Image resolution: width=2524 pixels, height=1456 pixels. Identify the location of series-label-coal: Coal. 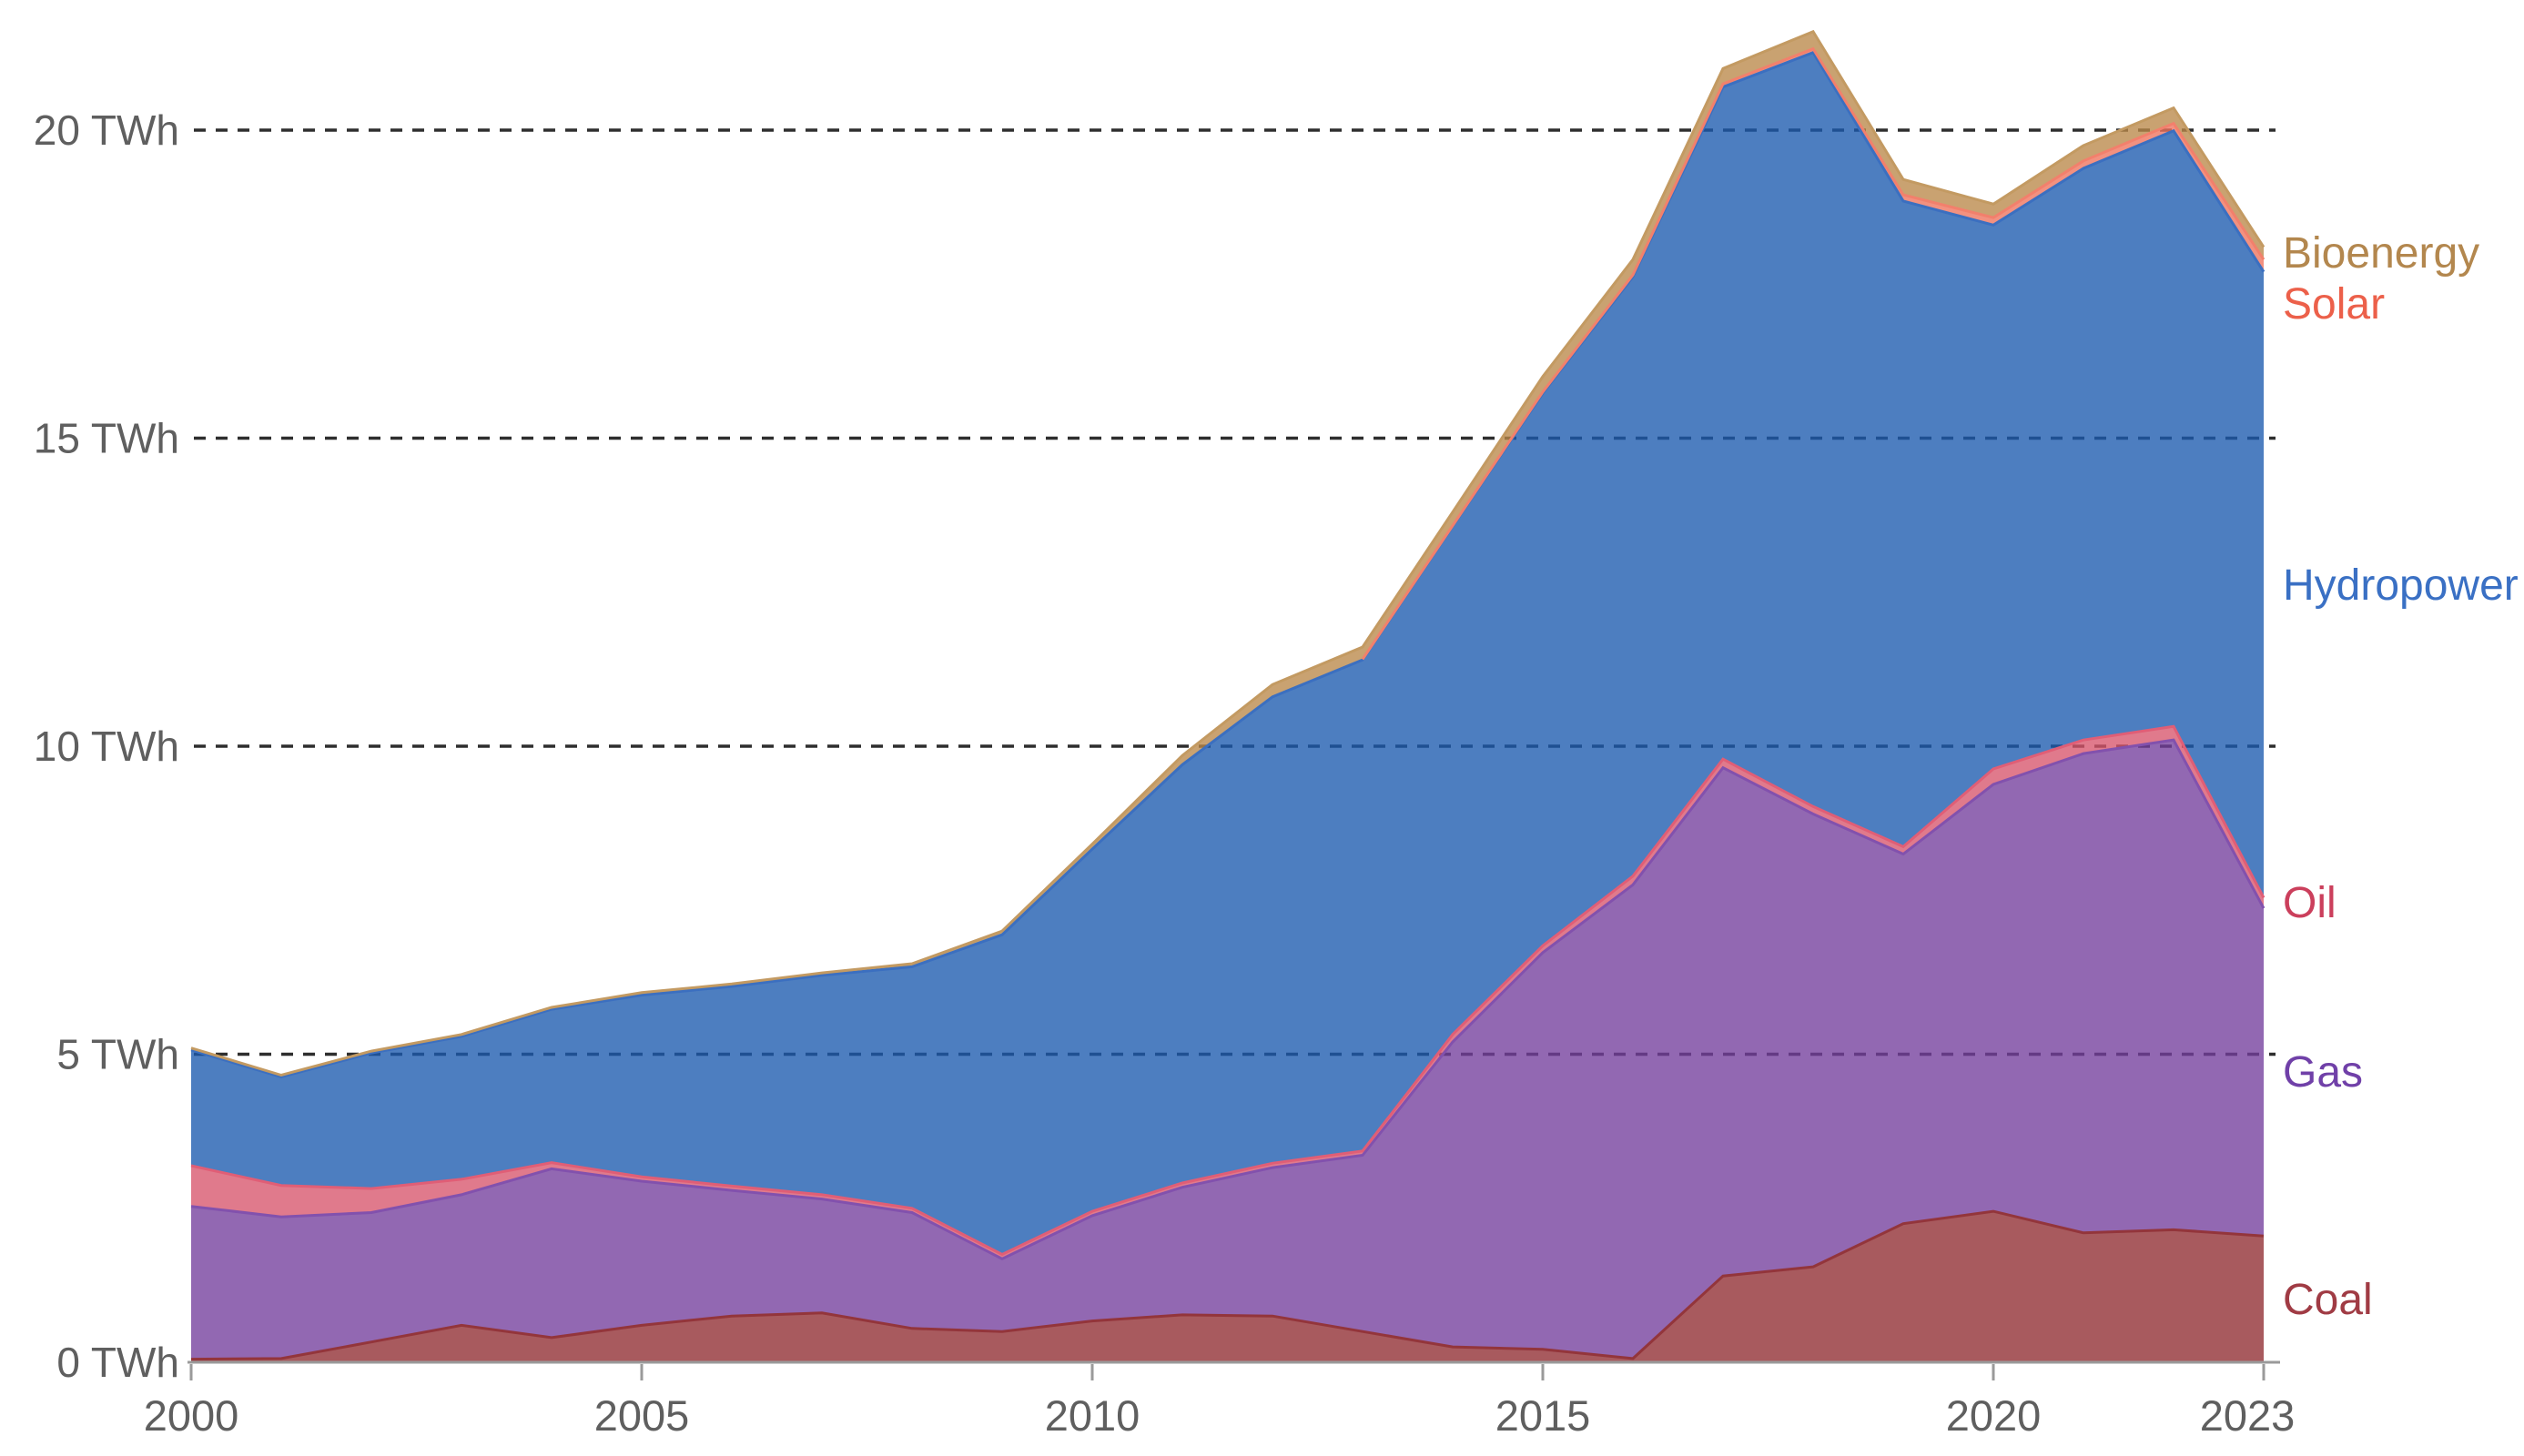
(2328, 1300).